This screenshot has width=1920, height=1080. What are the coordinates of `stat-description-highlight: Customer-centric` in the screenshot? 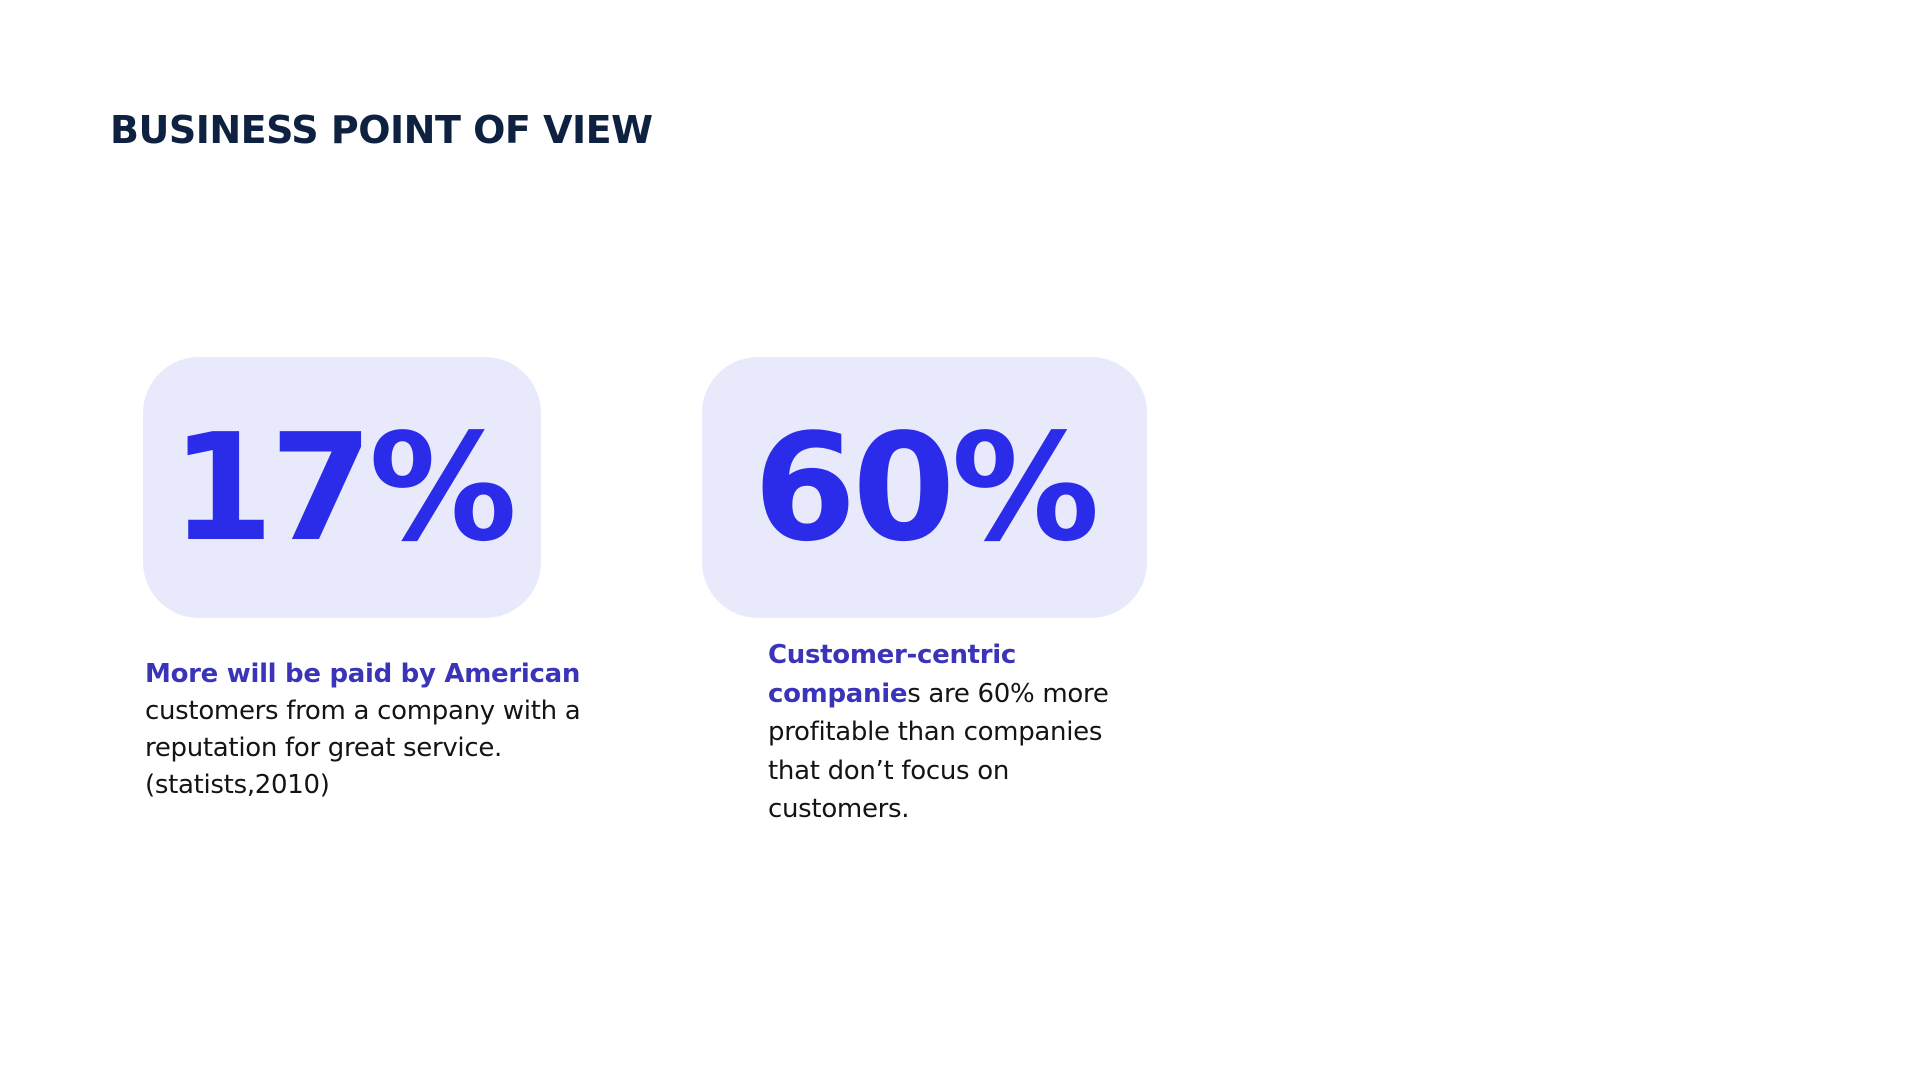 It's located at (892, 655).